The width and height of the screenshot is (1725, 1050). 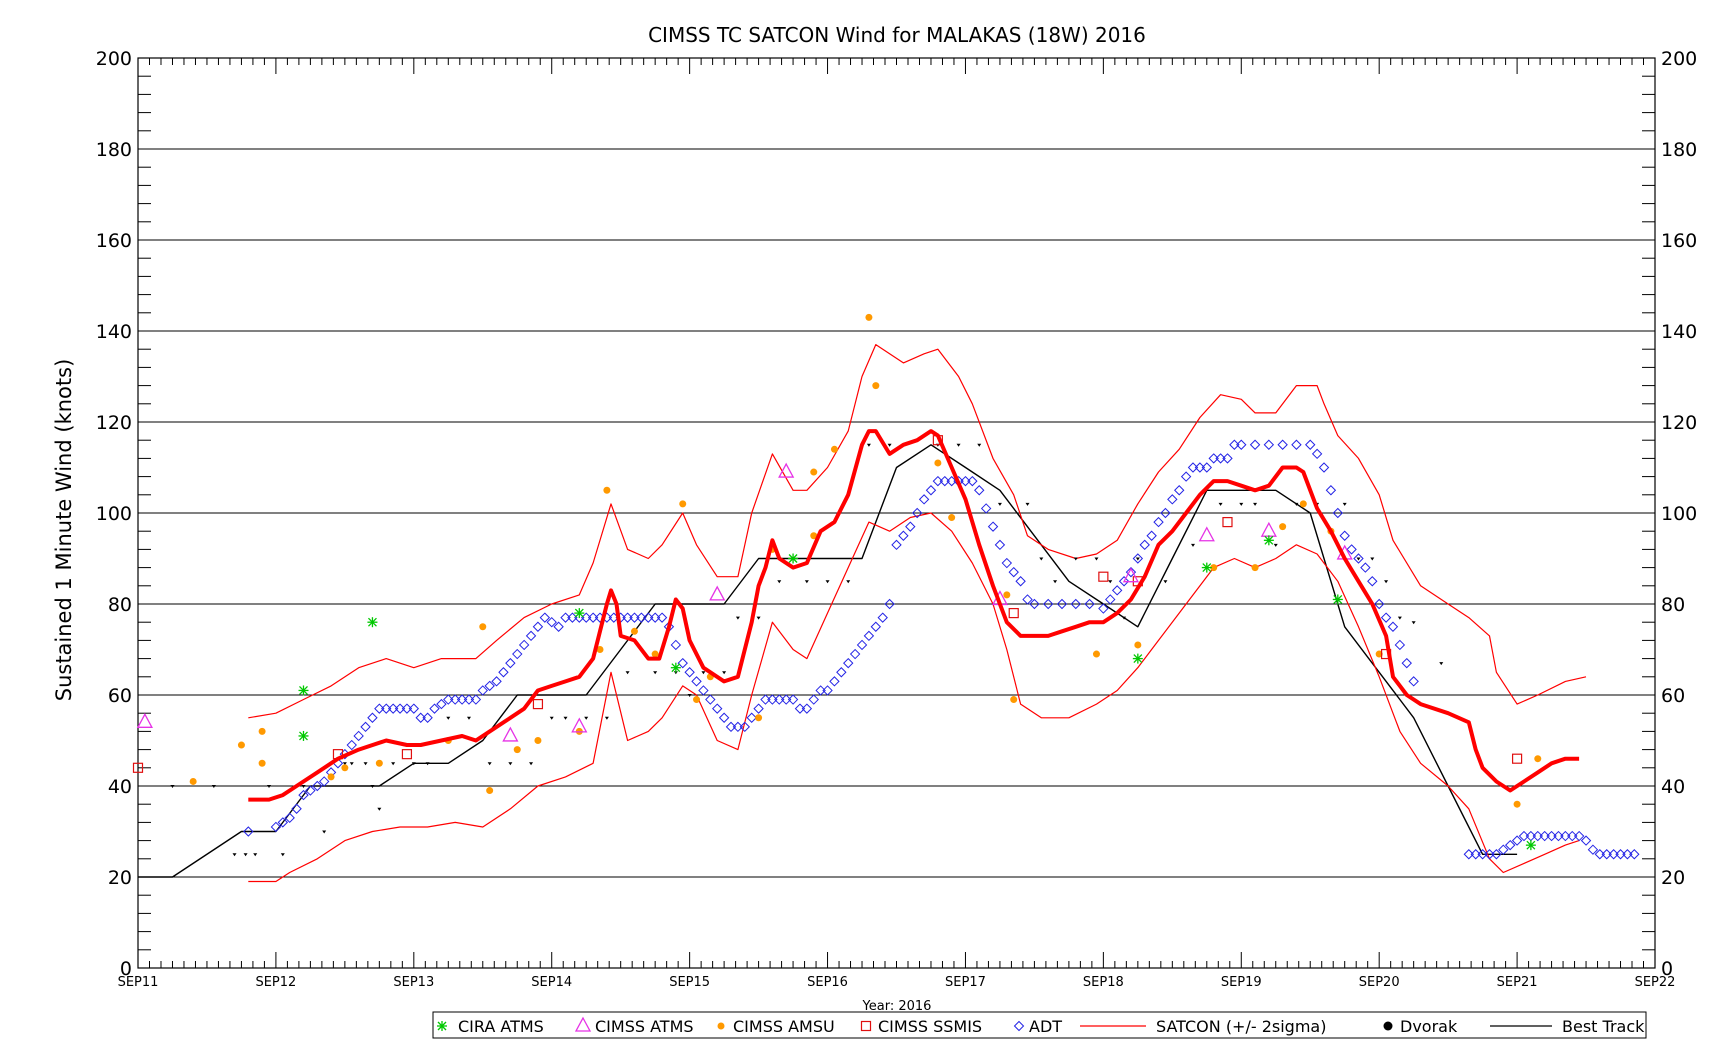 I want to click on y-tick-label-right: 180, so click(x=1679, y=150).